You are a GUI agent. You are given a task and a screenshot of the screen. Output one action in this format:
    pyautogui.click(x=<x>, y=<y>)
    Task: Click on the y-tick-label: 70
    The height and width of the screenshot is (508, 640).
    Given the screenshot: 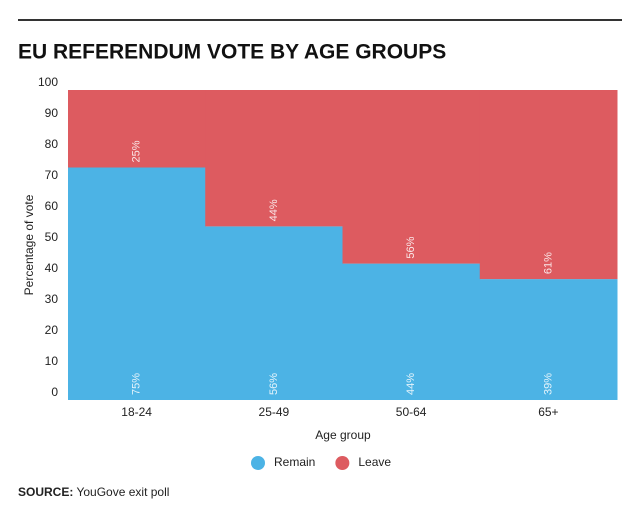 What is the action you would take?
    pyautogui.click(x=52, y=175)
    